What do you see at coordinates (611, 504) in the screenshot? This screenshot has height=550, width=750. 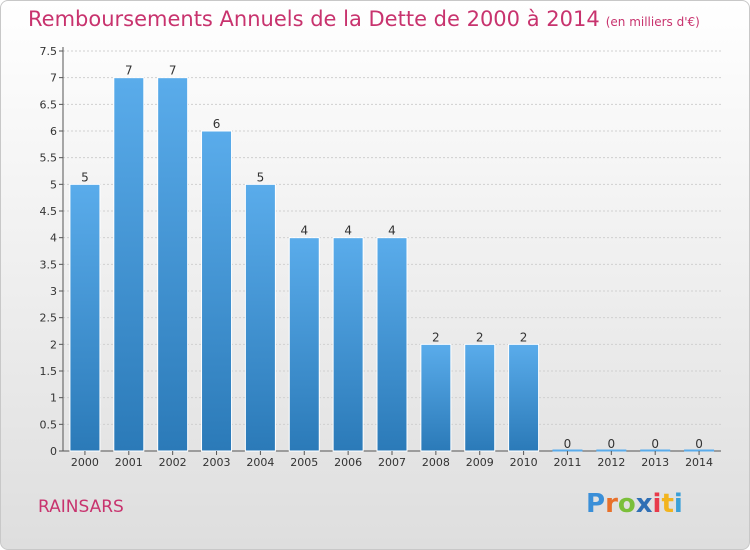 I see `logo-letter: r` at bounding box center [611, 504].